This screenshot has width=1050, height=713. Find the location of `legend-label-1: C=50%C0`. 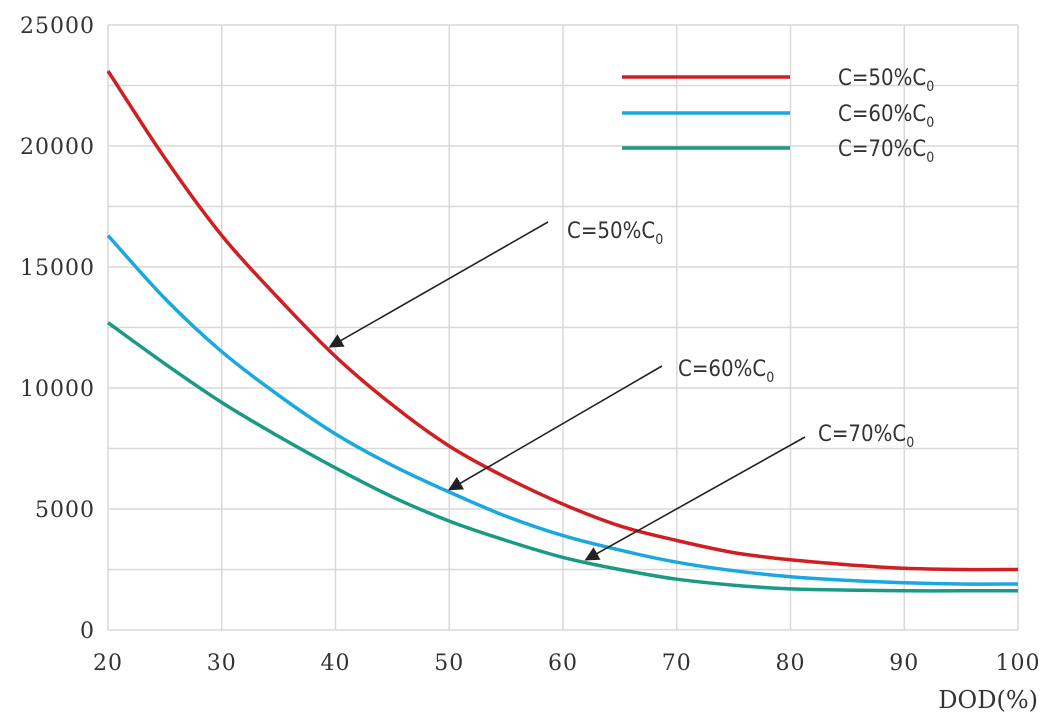

legend-label-1: C=50%C0 is located at coordinates (886, 80).